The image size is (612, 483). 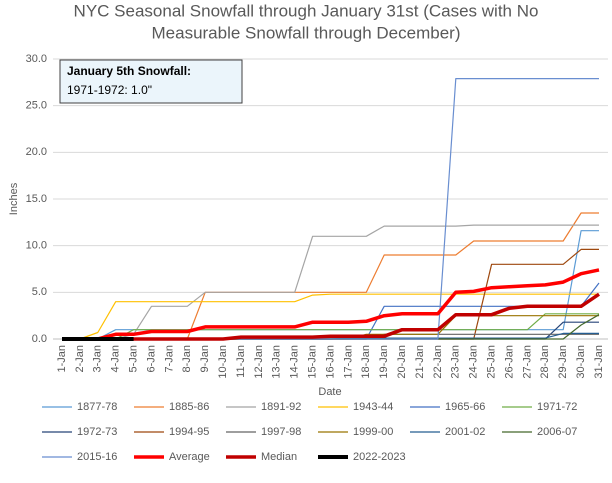 I want to click on x-tick-label: 3-Jan, so click(x=98, y=359).